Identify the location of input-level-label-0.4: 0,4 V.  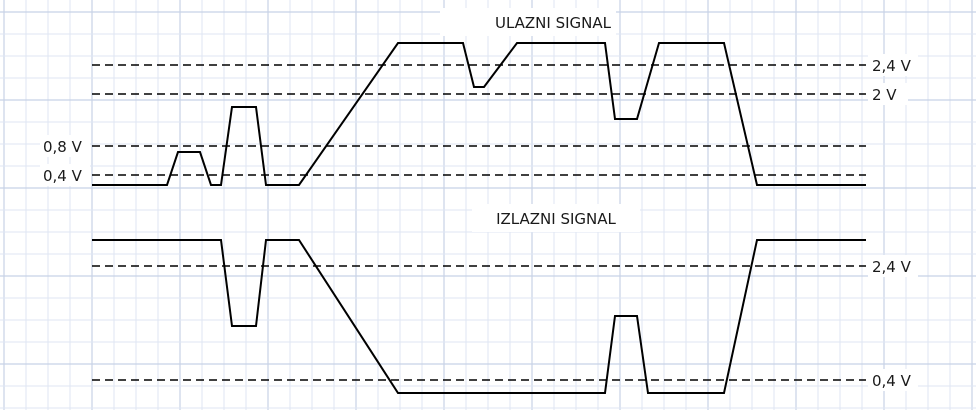
(63, 176).